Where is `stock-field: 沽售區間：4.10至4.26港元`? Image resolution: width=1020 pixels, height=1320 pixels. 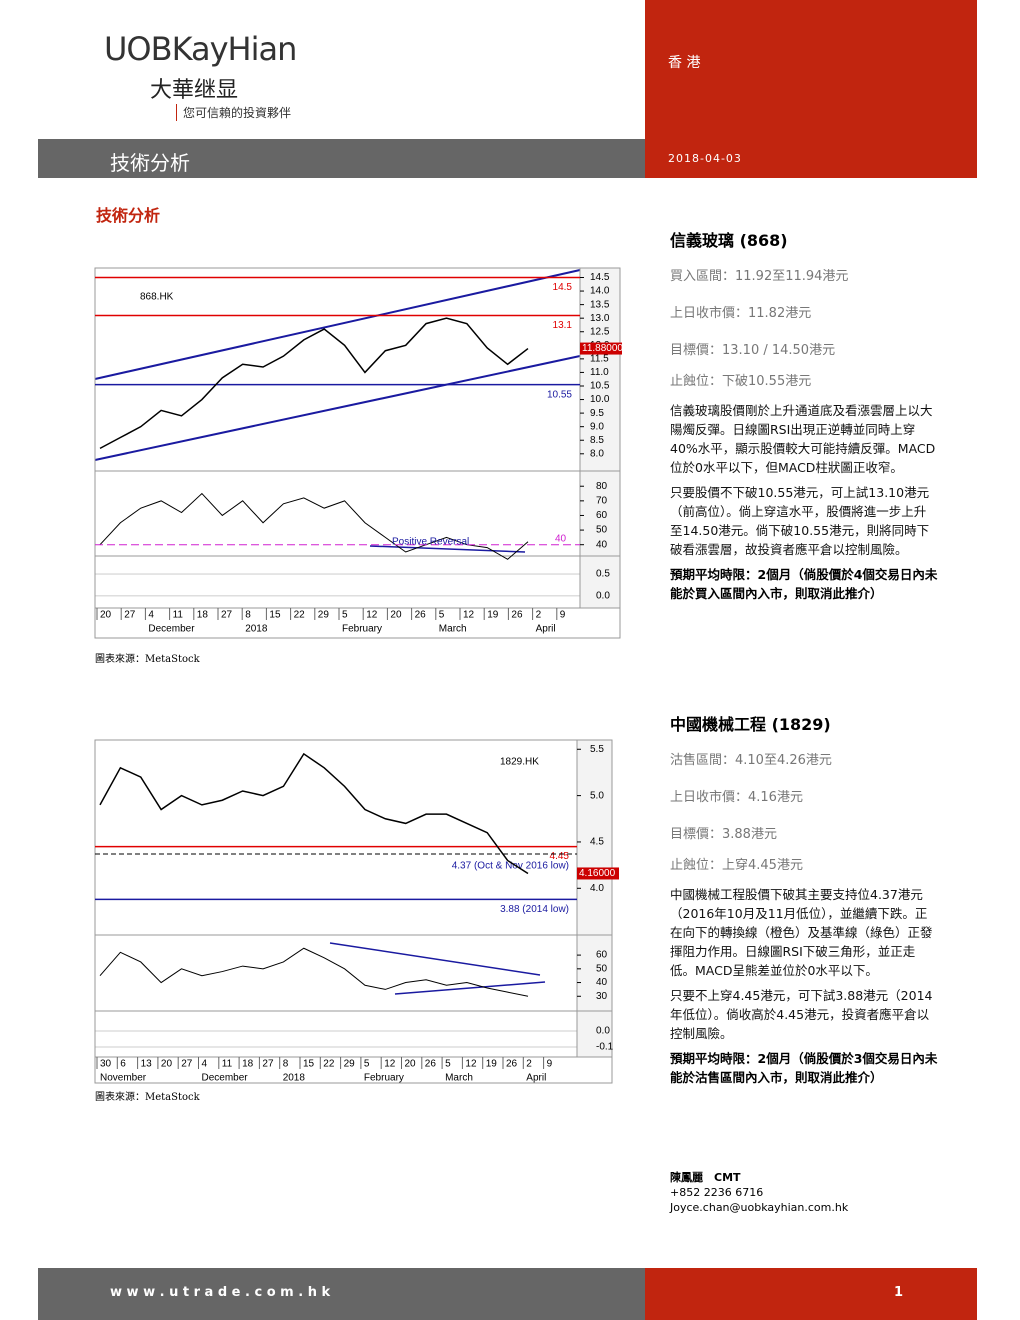 stock-field: 沽售區間：4.10至4.26港元 is located at coordinates (751, 760).